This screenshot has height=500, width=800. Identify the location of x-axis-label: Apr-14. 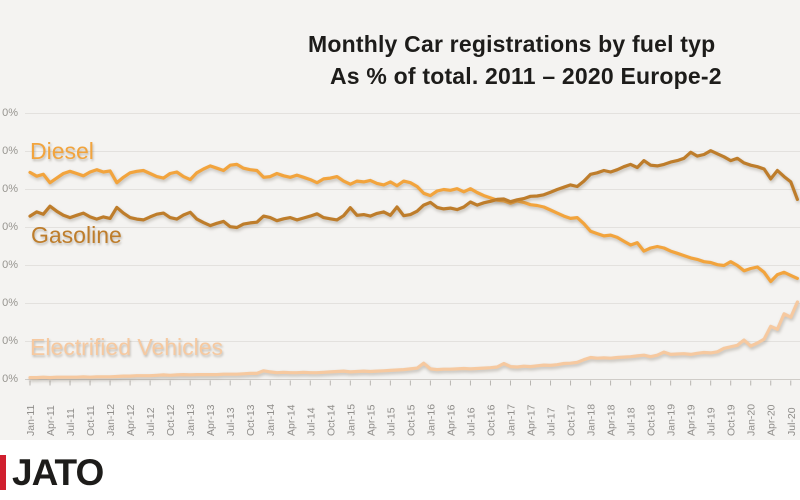
(291, 420).